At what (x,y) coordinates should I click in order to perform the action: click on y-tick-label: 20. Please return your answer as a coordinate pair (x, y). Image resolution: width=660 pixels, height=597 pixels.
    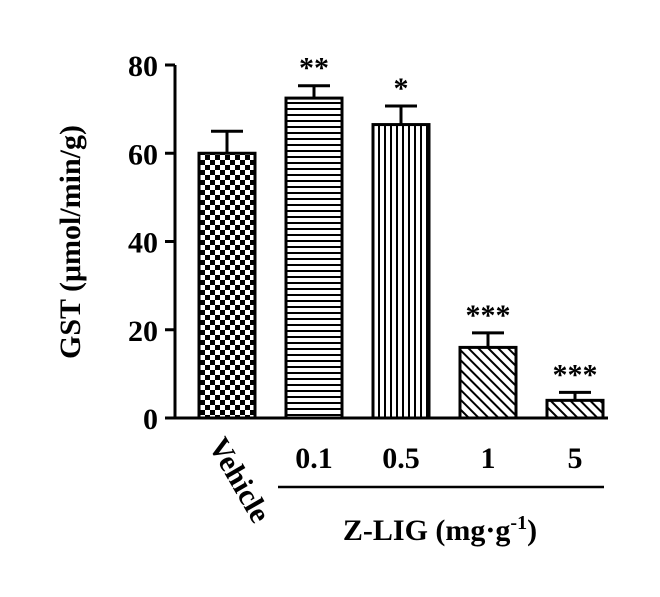
    Looking at the image, I should click on (143, 331).